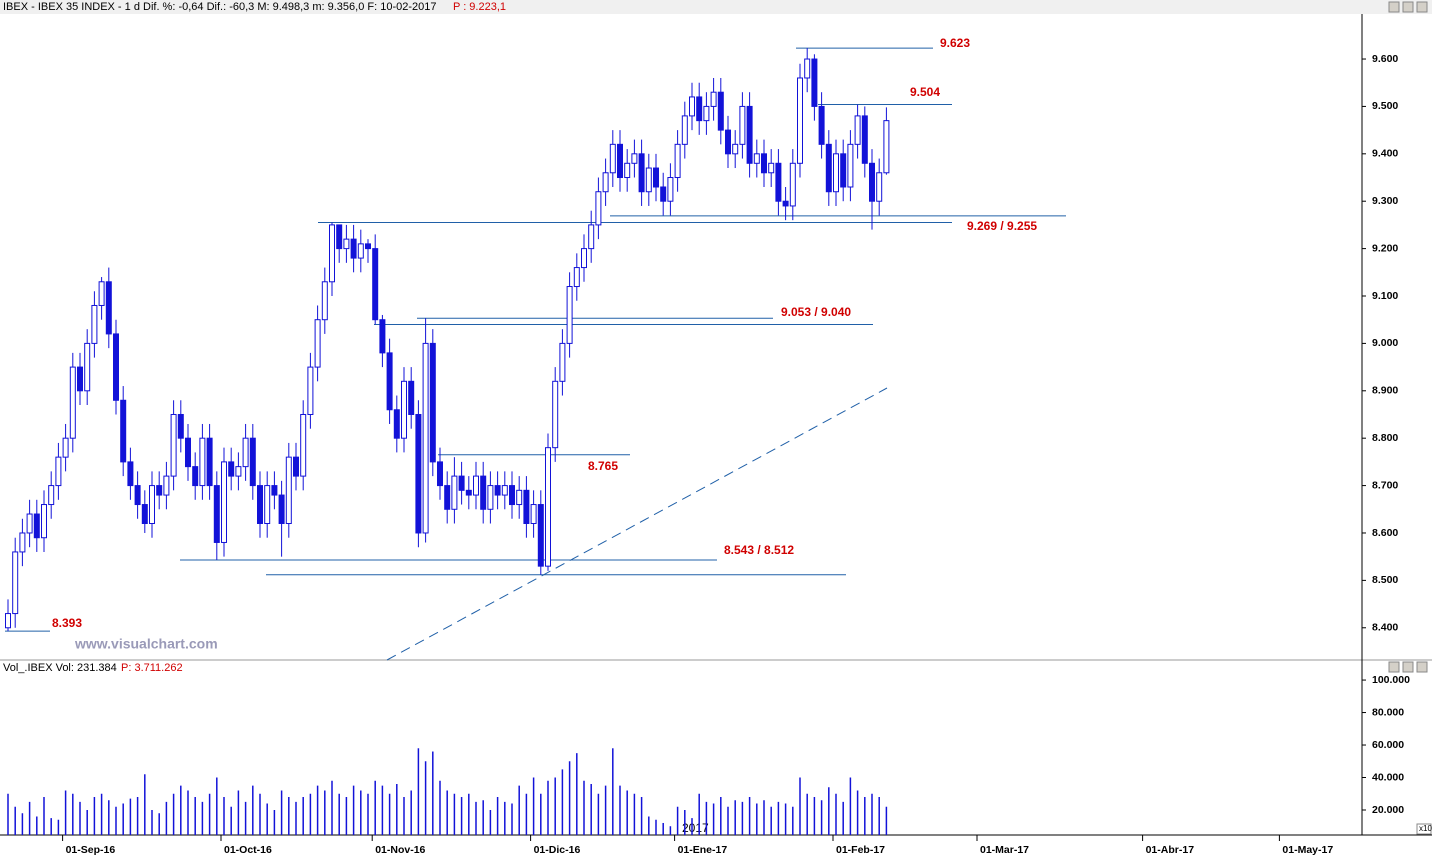  Describe the element at coordinates (1391, 680) in the screenshot. I see `y2-tick-label: 100.000` at that location.